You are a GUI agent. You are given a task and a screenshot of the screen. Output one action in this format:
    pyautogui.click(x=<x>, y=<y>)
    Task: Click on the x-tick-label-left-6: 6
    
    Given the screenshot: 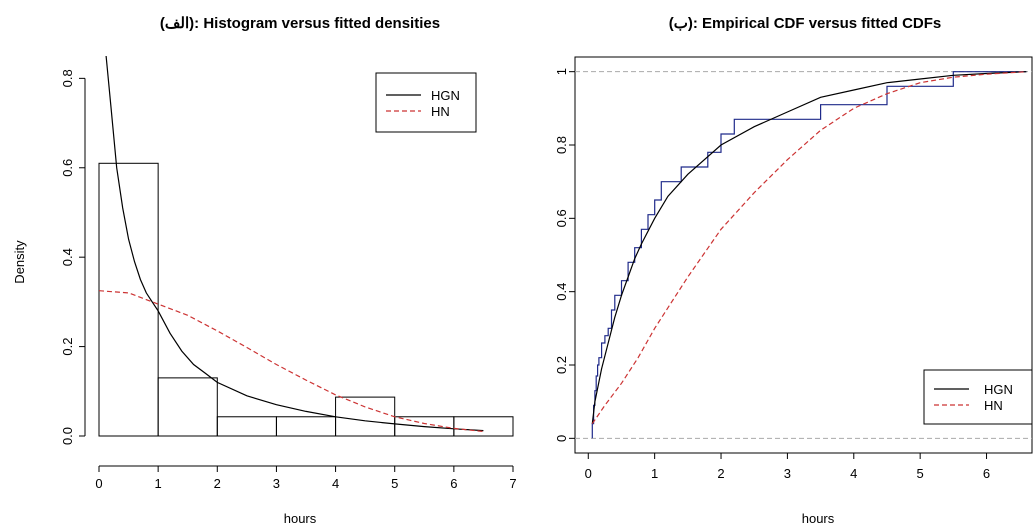 What is the action you would take?
    pyautogui.click(x=453, y=483)
    